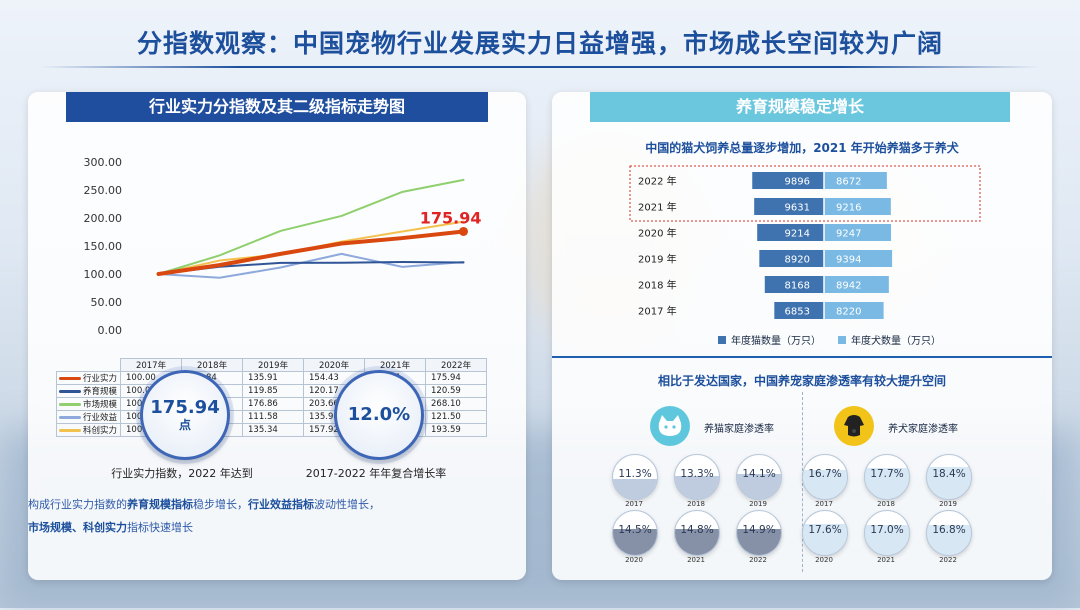  I want to click on title-divider, so click(540, 67).